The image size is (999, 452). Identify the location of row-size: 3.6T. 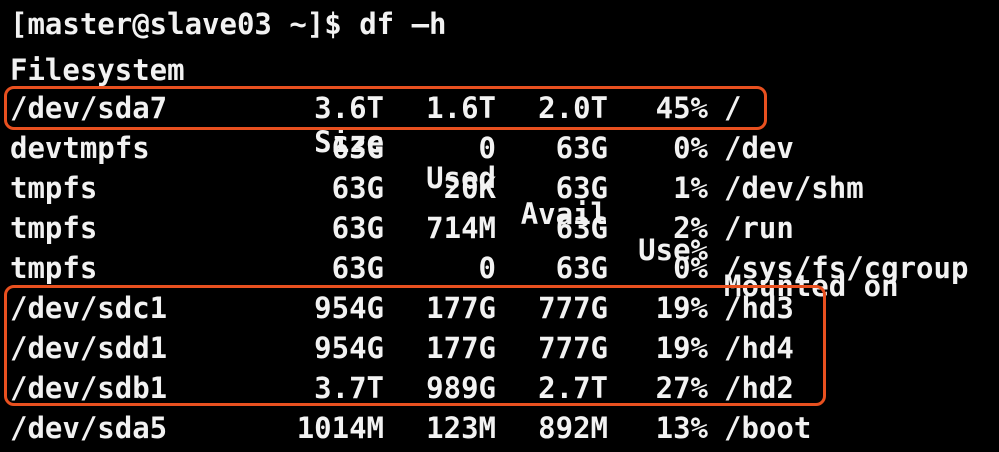
(349, 108).